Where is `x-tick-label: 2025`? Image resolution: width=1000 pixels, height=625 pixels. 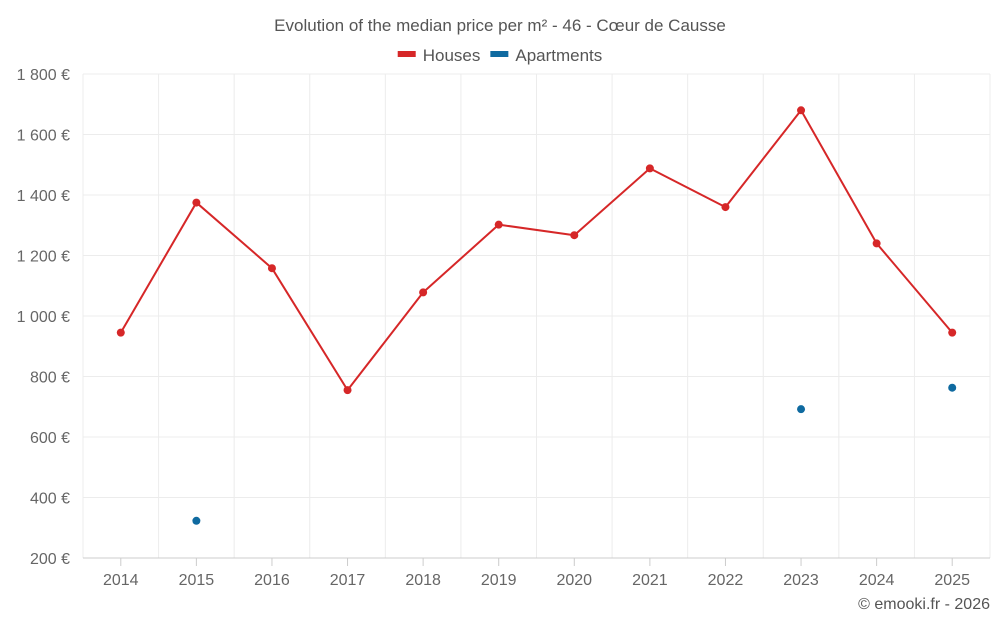 x-tick-label: 2025 is located at coordinates (952, 580).